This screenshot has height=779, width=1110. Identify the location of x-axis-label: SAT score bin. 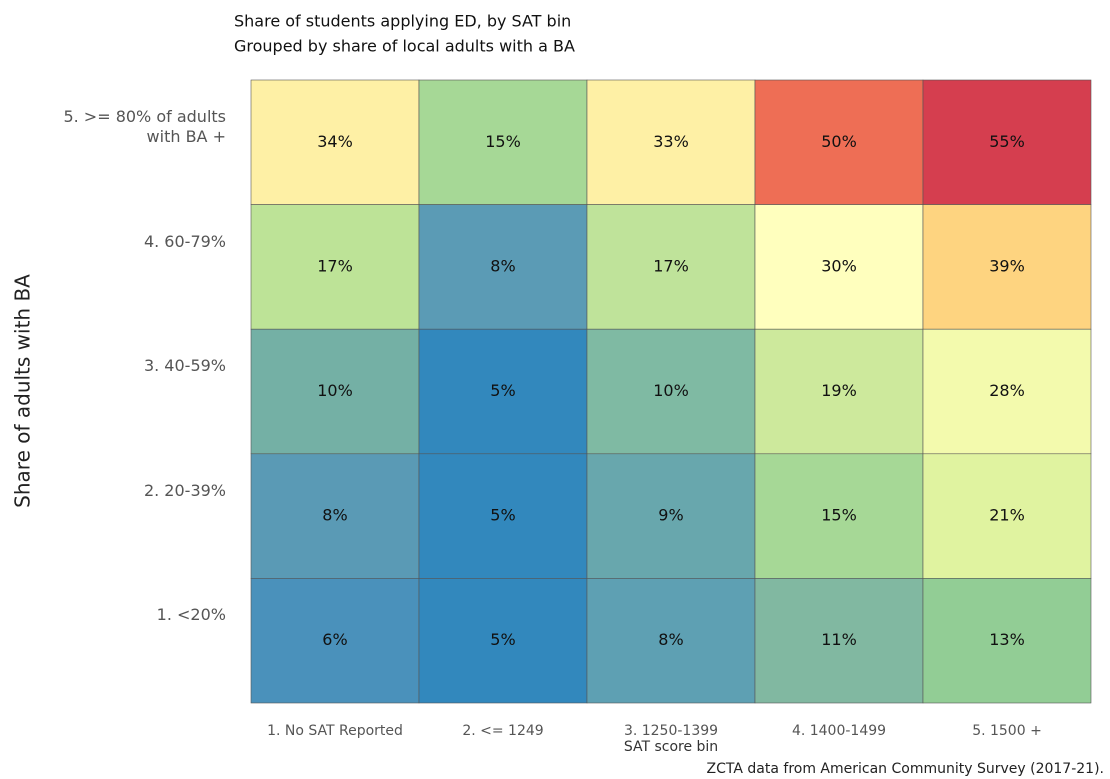
(671, 747).